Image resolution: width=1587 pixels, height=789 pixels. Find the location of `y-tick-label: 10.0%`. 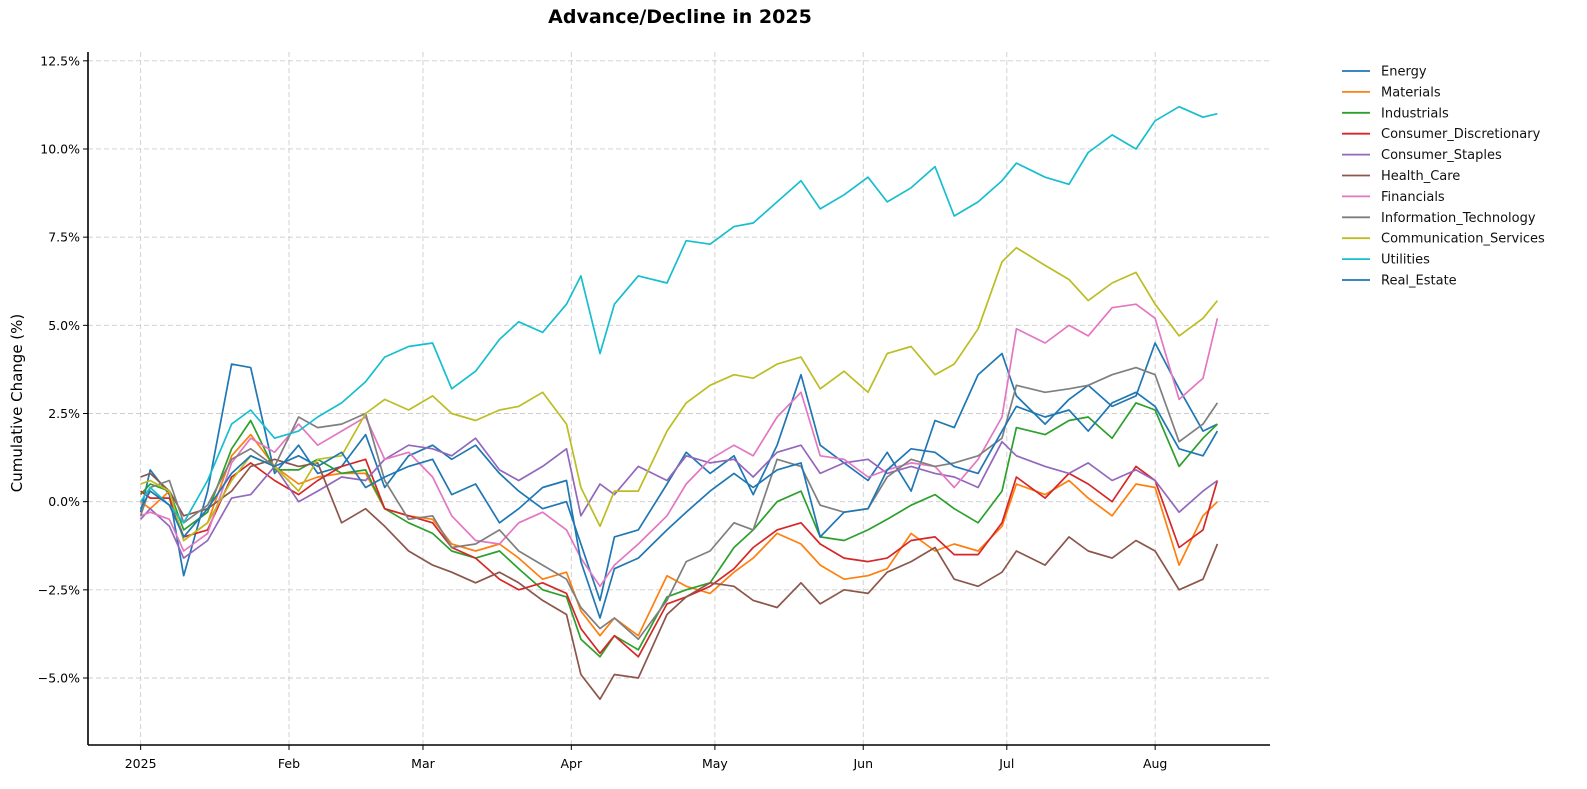

y-tick-label: 10.0% is located at coordinates (60, 148).